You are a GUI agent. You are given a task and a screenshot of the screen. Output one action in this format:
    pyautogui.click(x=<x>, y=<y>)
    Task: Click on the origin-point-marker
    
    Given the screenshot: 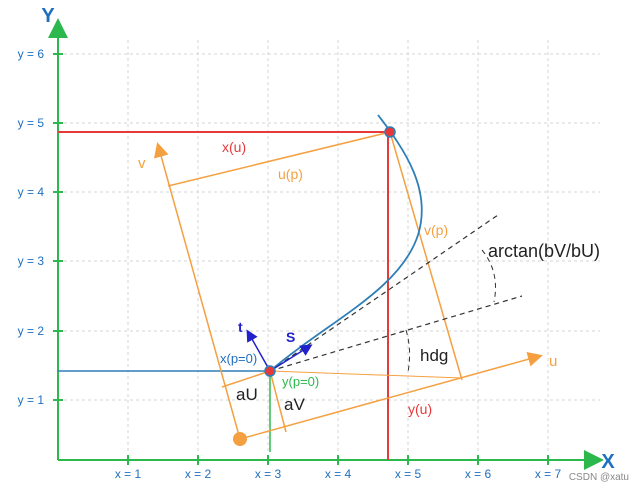 What is the action you would take?
    pyautogui.click(x=240, y=439)
    